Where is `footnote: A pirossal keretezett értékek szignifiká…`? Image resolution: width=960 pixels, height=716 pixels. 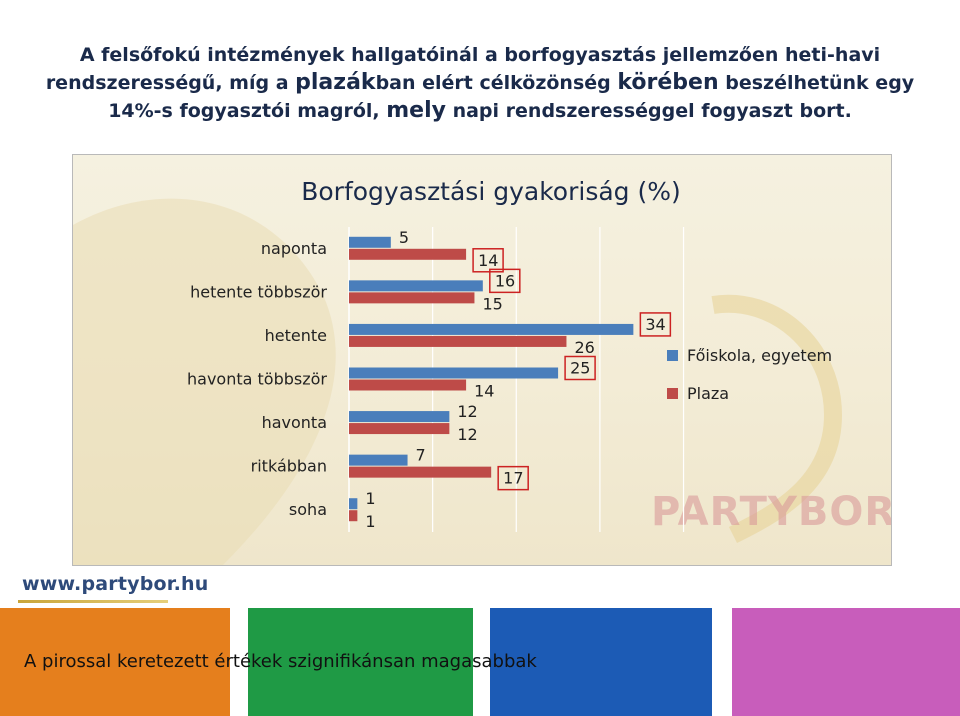
footnote: A pirossal keretezett értékek szignifiká… is located at coordinates (280, 661).